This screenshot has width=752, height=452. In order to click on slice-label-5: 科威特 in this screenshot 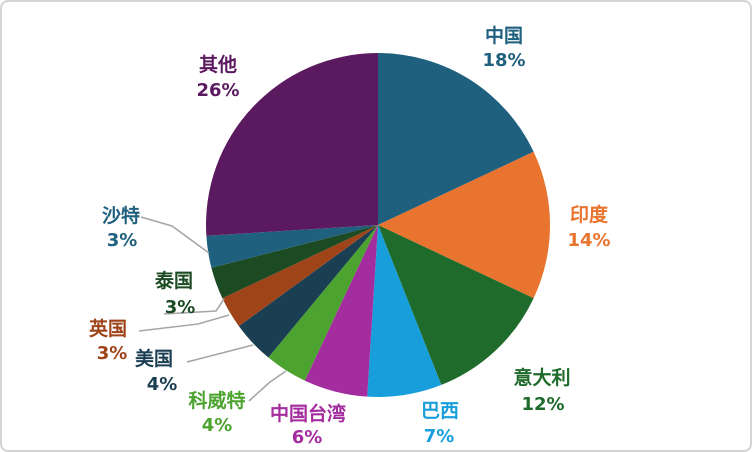, I will do `click(216, 400)`.